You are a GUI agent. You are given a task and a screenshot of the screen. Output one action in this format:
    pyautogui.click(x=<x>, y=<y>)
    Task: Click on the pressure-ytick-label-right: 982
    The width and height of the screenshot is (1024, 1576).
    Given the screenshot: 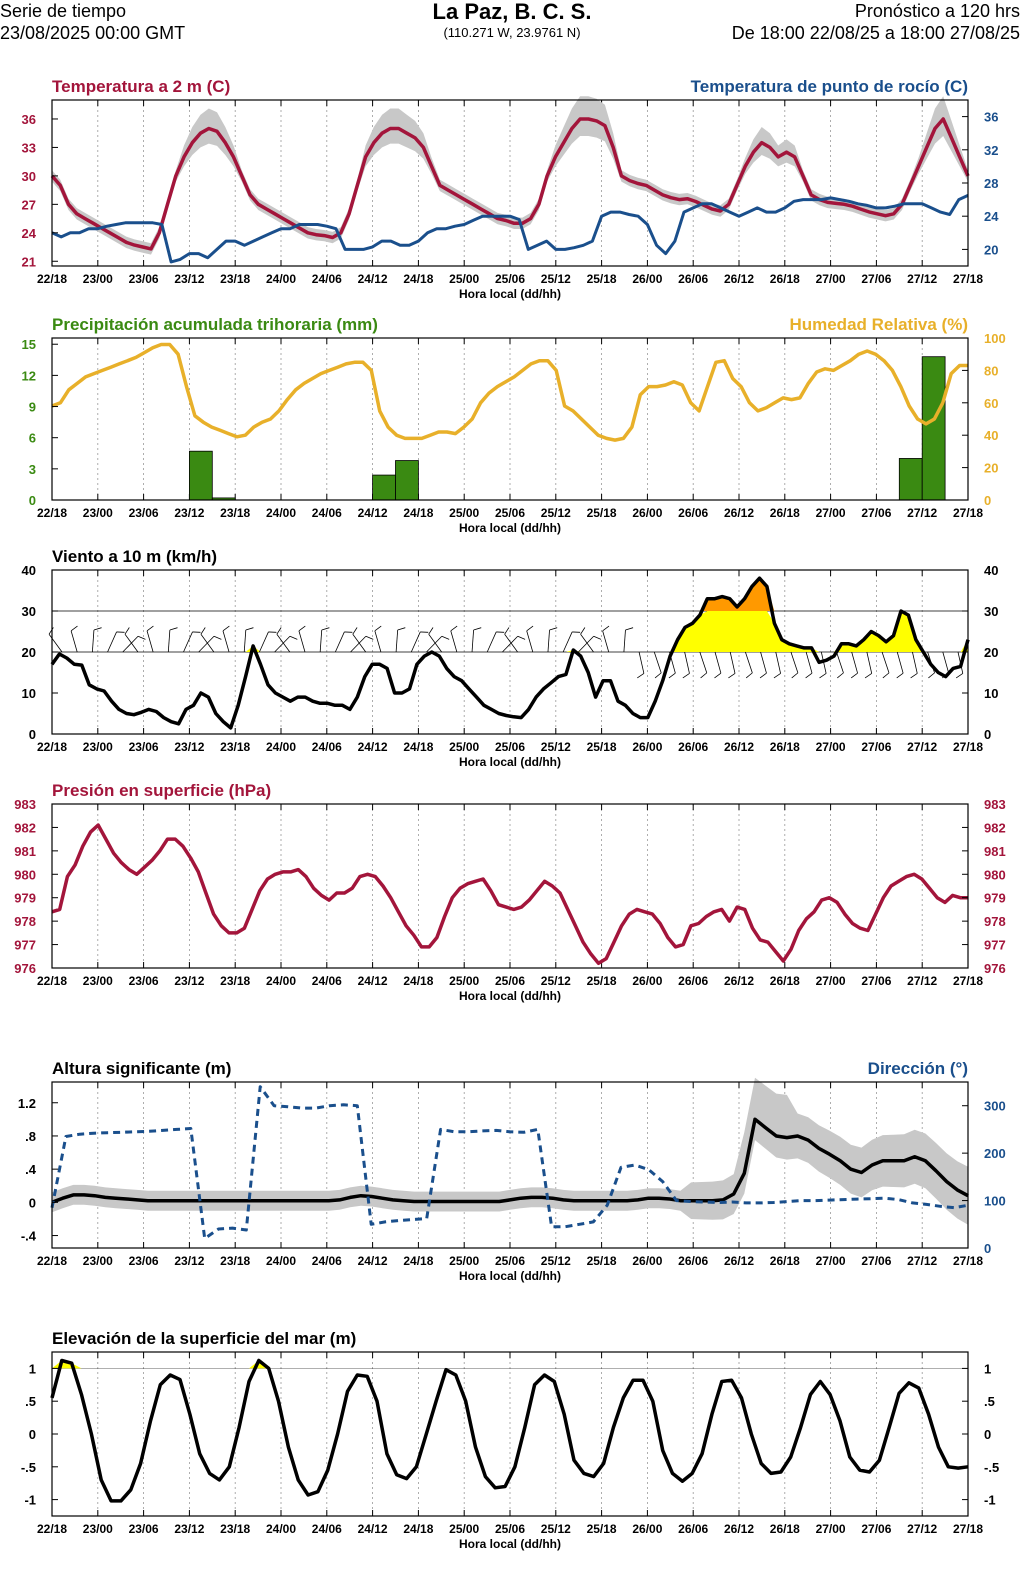 What is the action you would take?
    pyautogui.click(x=995, y=827)
    